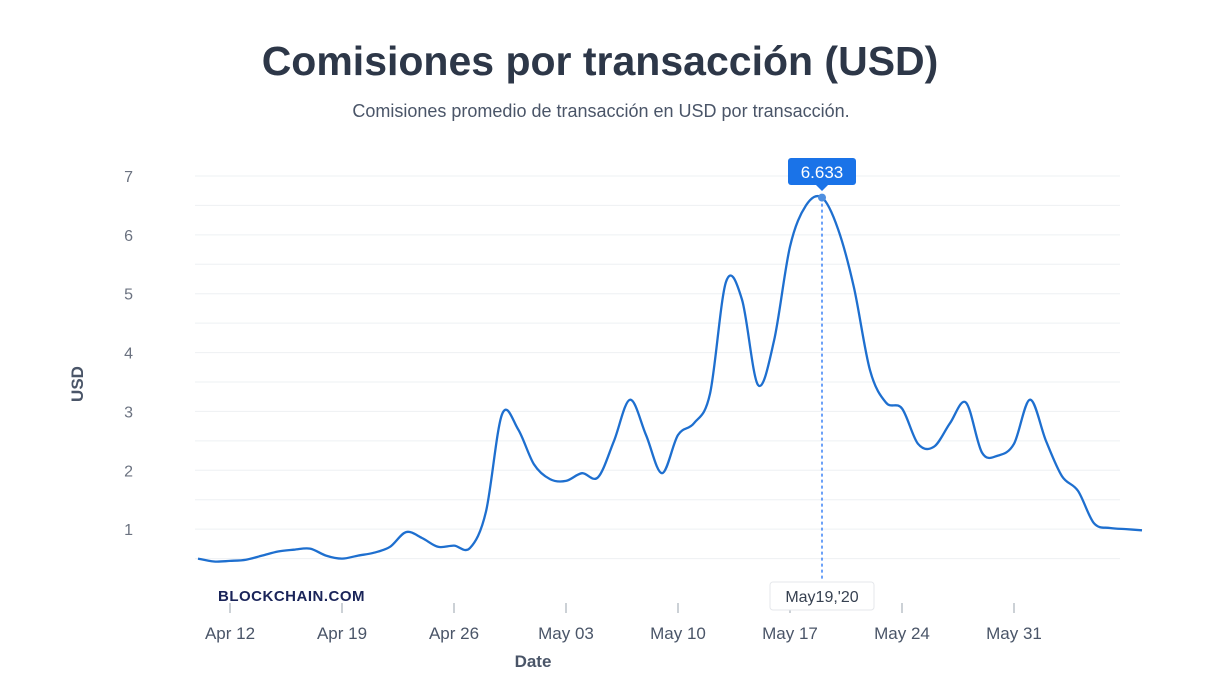 Image resolution: width=1221 pixels, height=685 pixels. I want to click on y-tick-label: 4, so click(128, 354).